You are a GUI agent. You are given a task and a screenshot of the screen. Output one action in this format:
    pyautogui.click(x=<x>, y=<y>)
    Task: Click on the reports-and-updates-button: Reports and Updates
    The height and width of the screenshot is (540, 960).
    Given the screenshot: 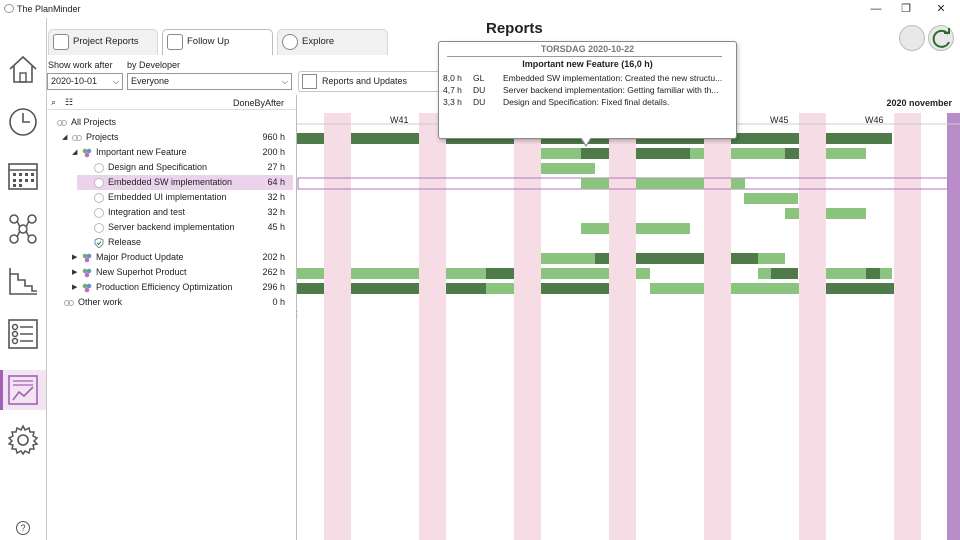 What is the action you would take?
    pyautogui.click(x=373, y=81)
    